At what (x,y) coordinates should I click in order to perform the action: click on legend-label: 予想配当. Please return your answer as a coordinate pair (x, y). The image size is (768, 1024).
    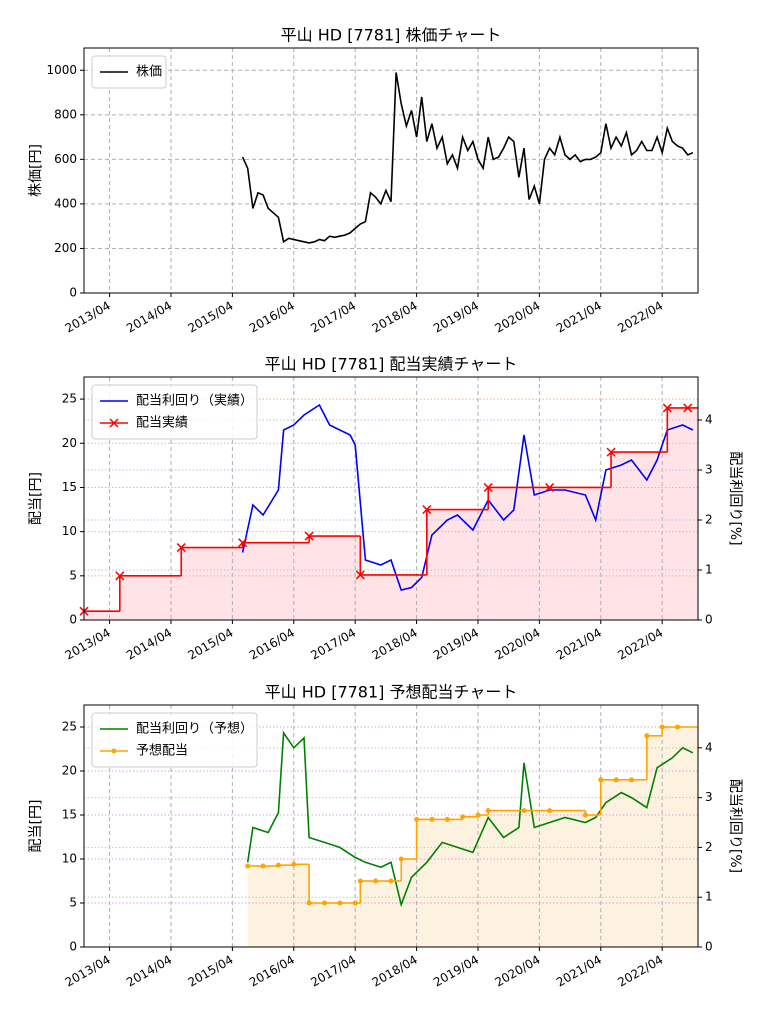
    Looking at the image, I should click on (162, 751).